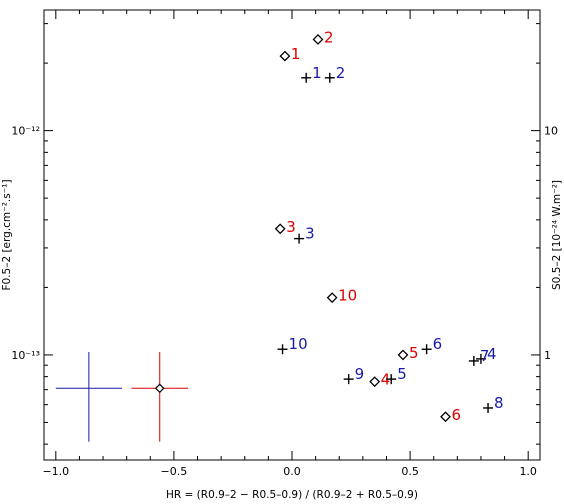 The image size is (564, 504). I want to click on point-label: 8, so click(499, 403).